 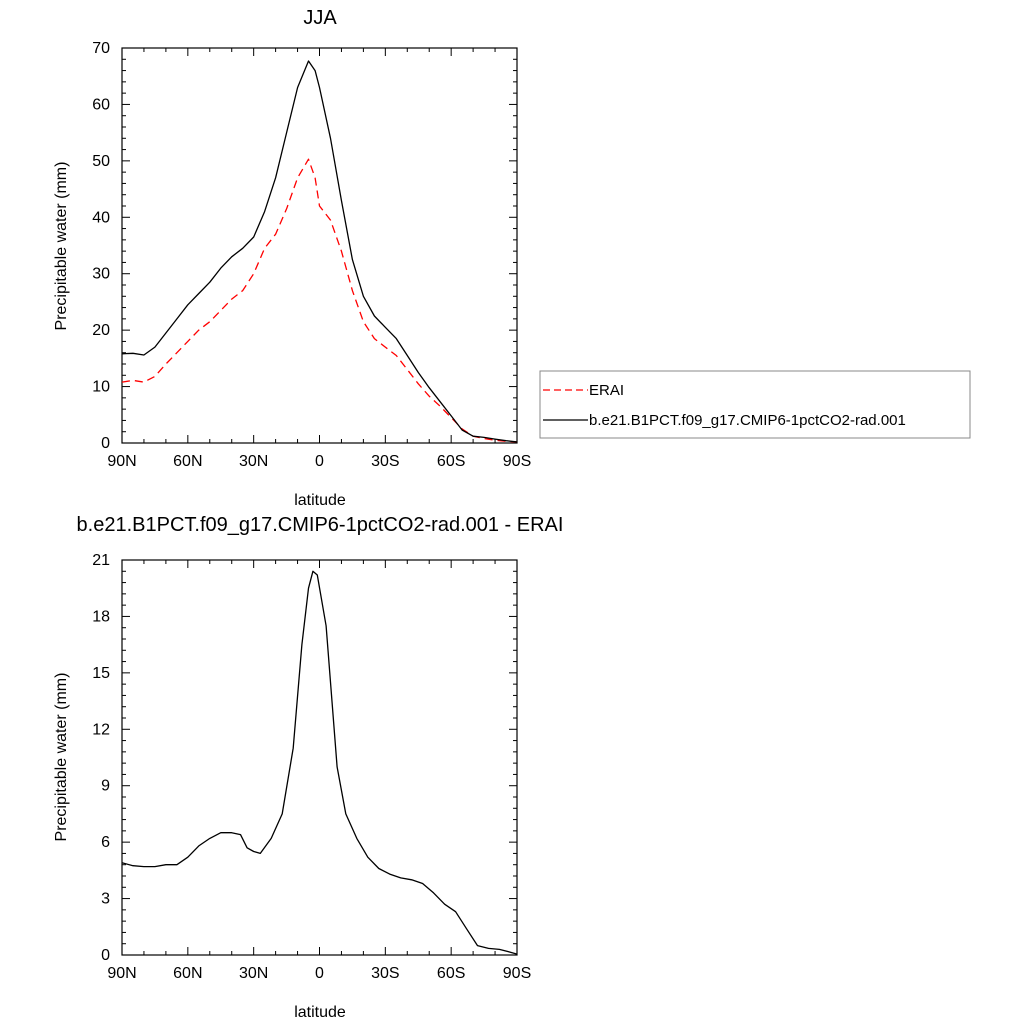 What do you see at coordinates (101, 616) in the screenshot?
I see `bottom-y-tick-label: 18` at bounding box center [101, 616].